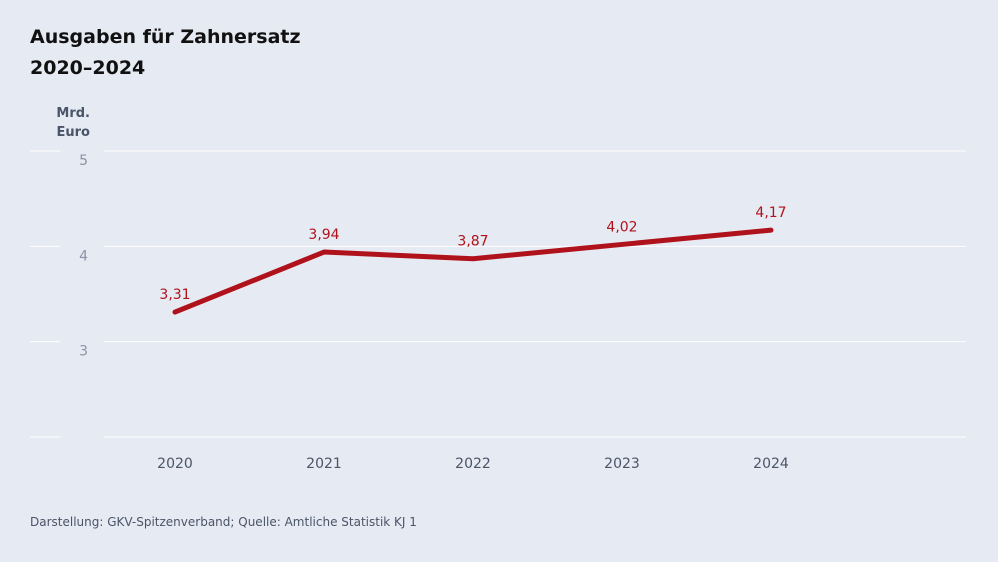 The width and height of the screenshot is (998, 562). Describe the element at coordinates (83, 352) in the screenshot. I see `y-tick-label: 3` at that location.